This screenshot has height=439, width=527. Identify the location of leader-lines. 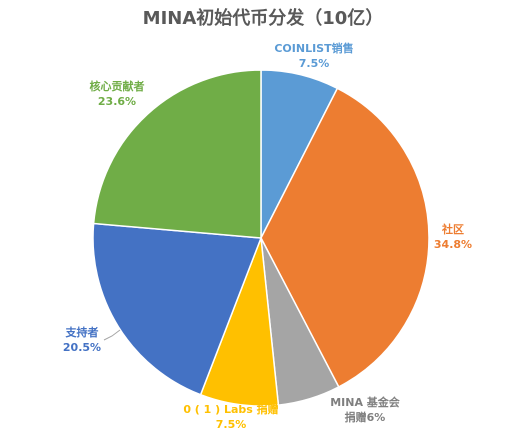
(112, 335).